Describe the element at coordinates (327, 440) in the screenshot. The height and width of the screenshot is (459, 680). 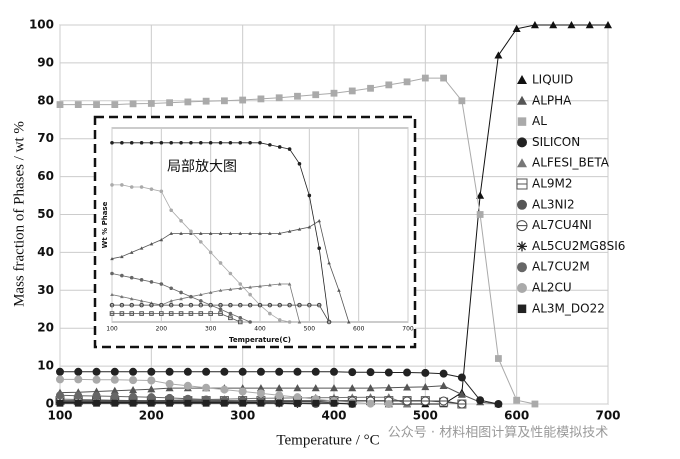
I see `x-axis-label: Temperature / °C` at that location.